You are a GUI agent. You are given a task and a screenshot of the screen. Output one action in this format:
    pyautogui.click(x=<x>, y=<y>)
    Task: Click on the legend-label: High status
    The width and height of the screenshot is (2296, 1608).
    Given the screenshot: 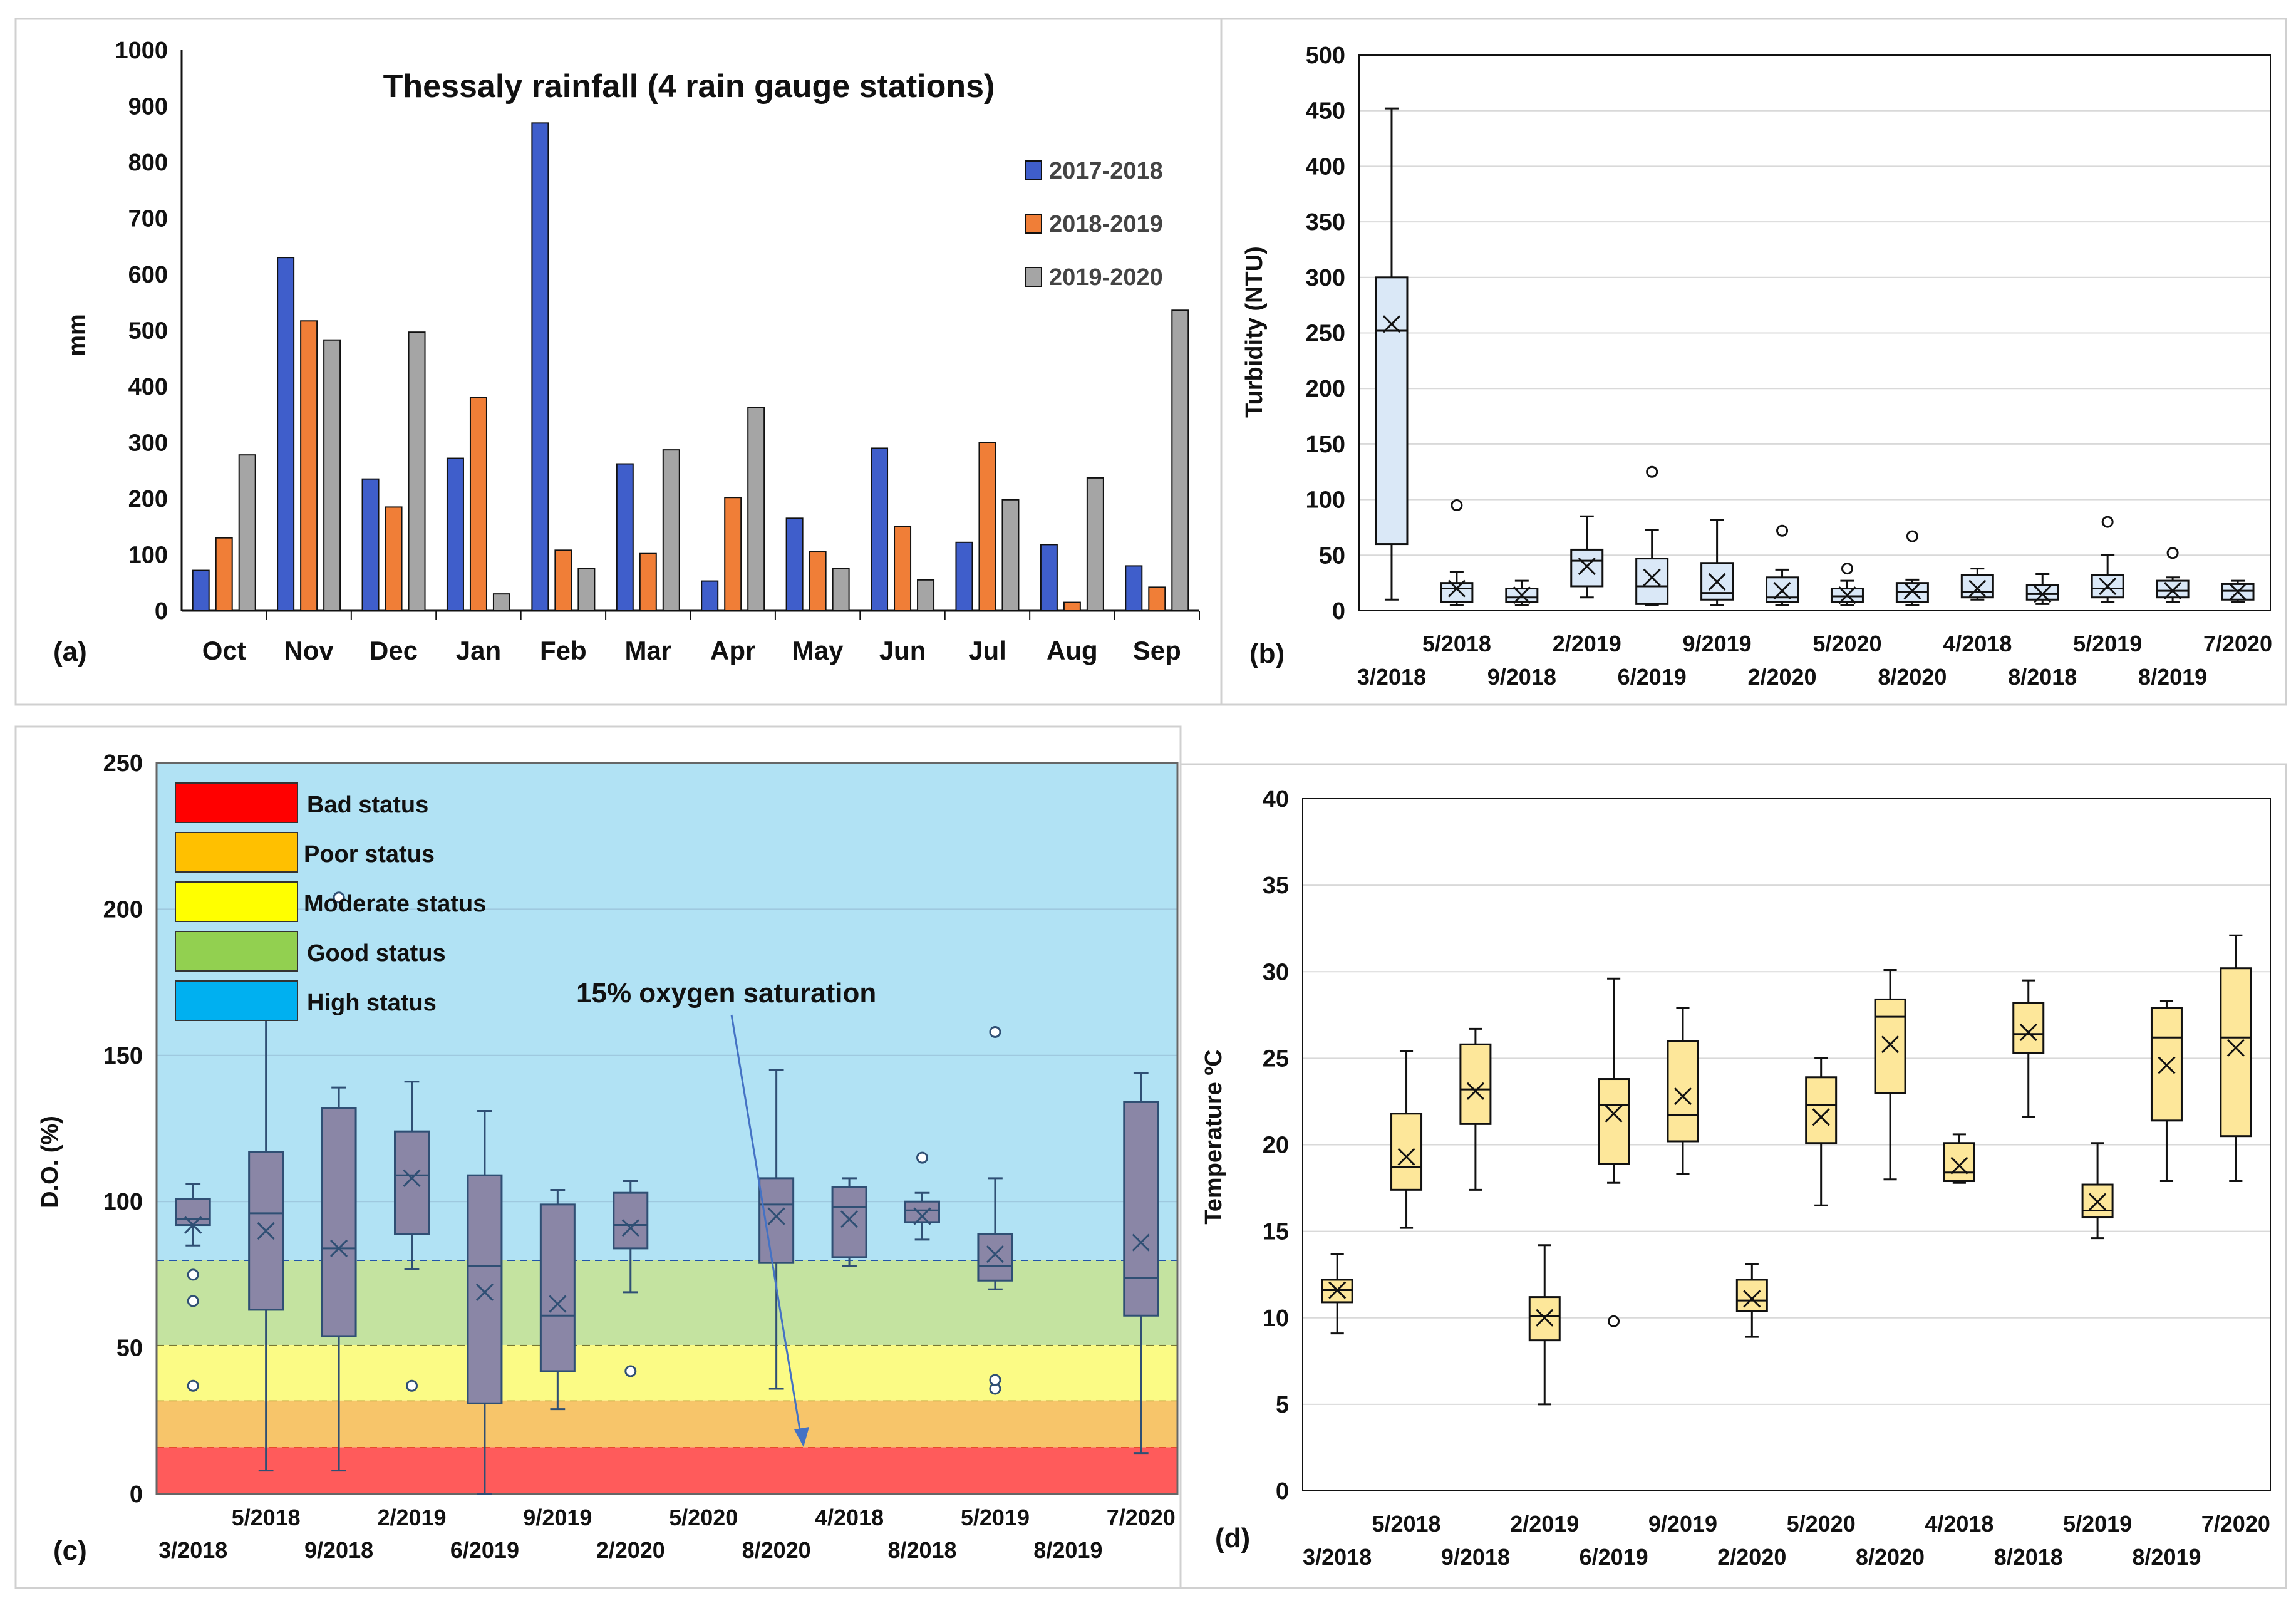 What is the action you would take?
    pyautogui.click(x=372, y=1003)
    